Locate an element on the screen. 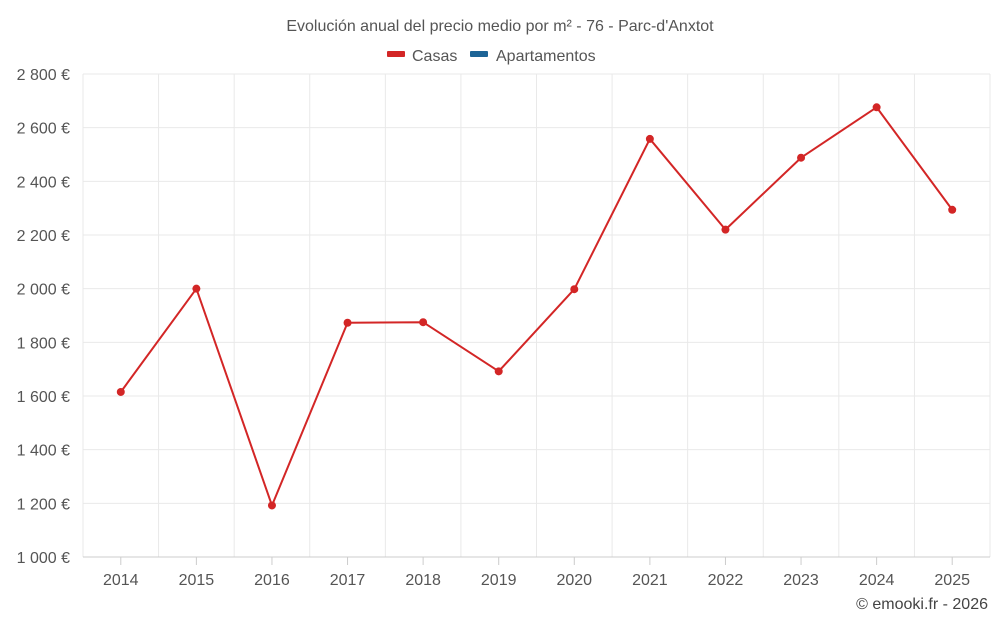 The image size is (1000, 625). y-tick-label: 1 400 € is located at coordinates (43, 451).